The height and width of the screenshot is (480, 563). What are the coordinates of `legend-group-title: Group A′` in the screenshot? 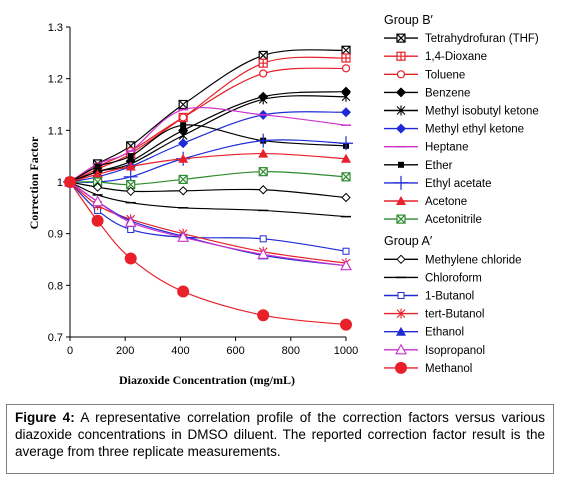 It's located at (408, 241).